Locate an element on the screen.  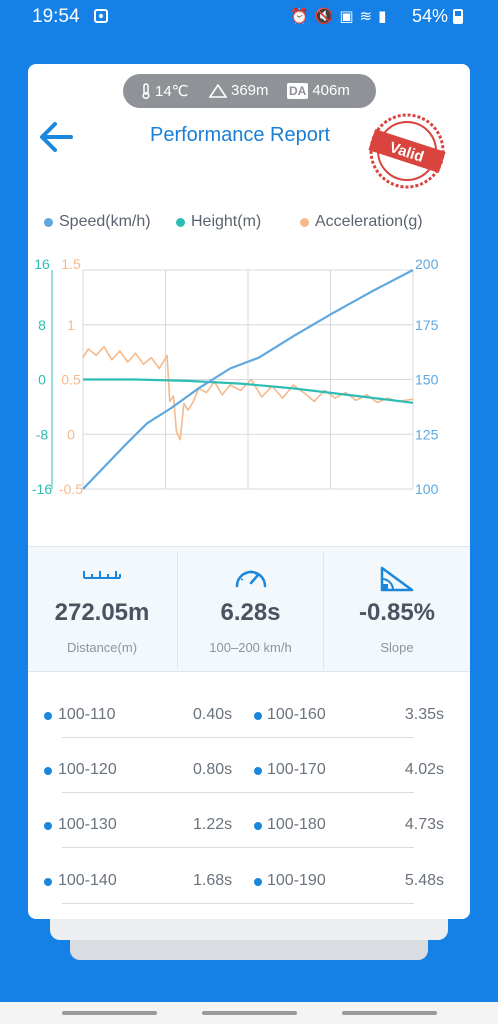
split-time: 0.80s is located at coordinates (213, 769).